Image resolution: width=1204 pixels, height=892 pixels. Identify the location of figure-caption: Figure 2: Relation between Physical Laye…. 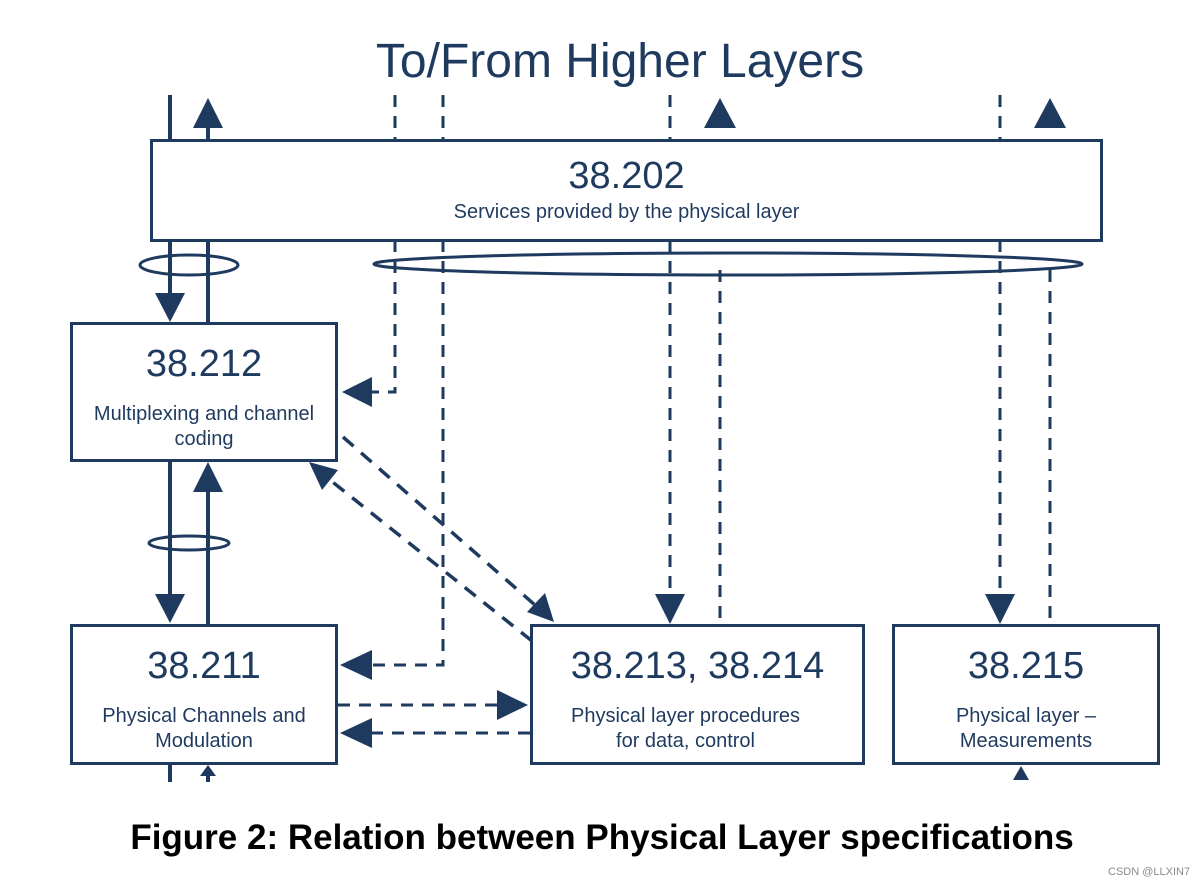
(602, 841).